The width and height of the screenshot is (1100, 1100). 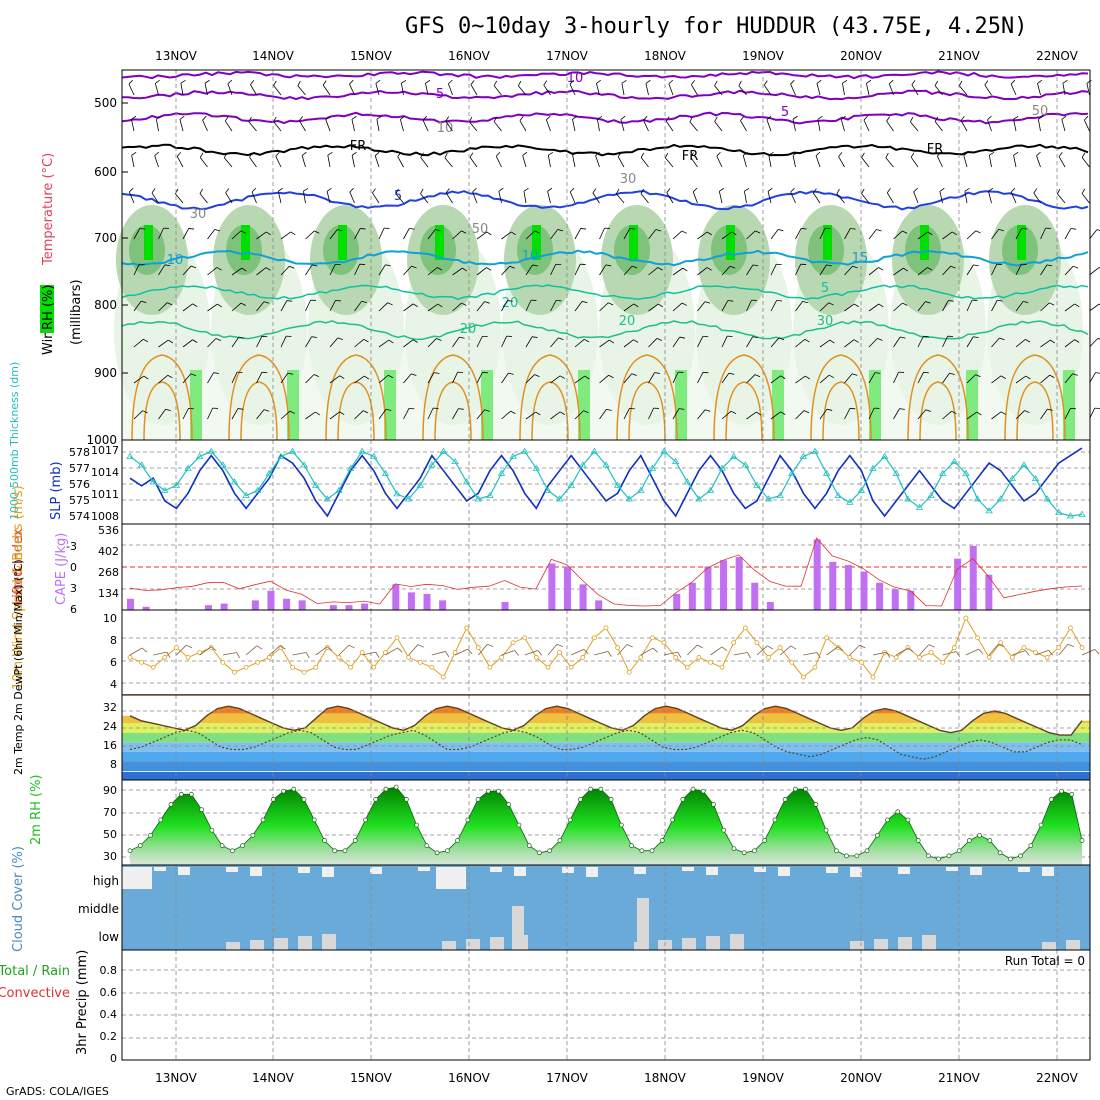 I want to click on cape-tick: 402, so click(x=108, y=551).